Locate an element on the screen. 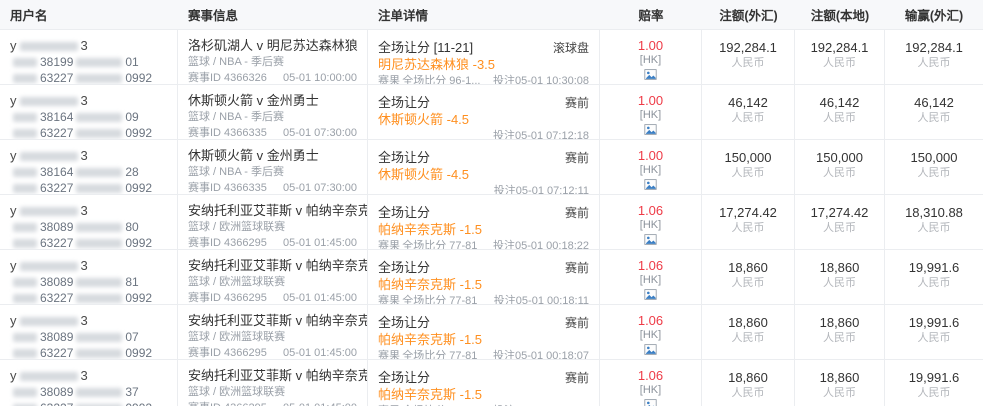 The image size is (983, 406). stake-local-amount: 192,284.1 is located at coordinates (839, 47).